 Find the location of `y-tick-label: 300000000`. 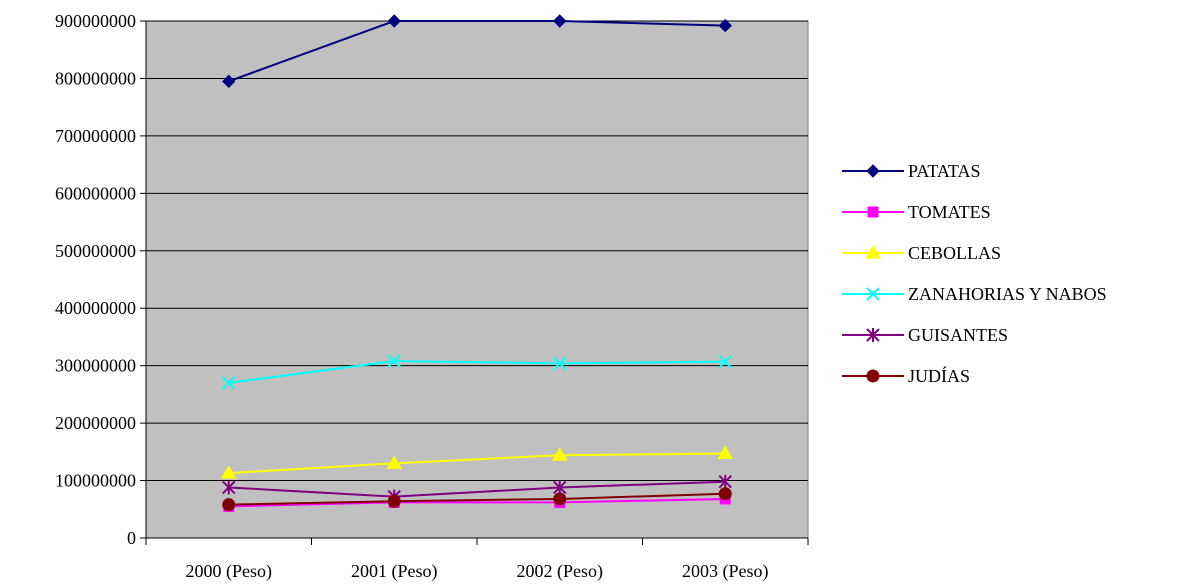

y-tick-label: 300000000 is located at coordinates (95, 366).